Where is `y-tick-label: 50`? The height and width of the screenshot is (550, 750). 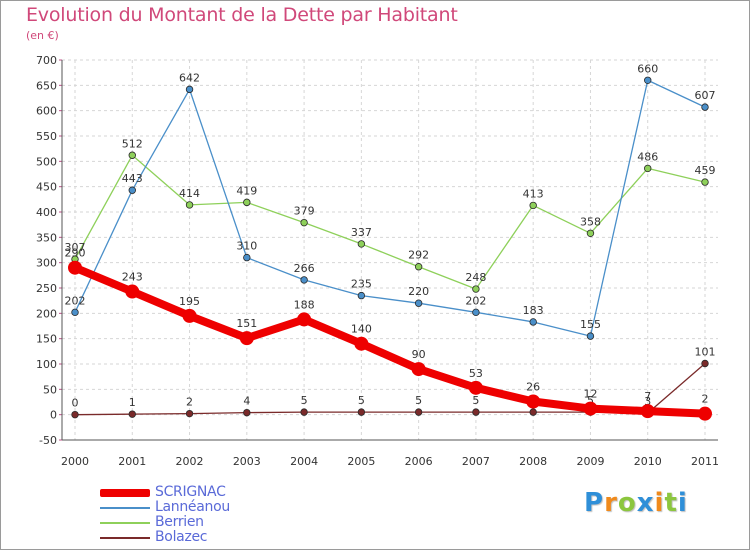
y-tick-label: 50 is located at coordinates (50, 389).